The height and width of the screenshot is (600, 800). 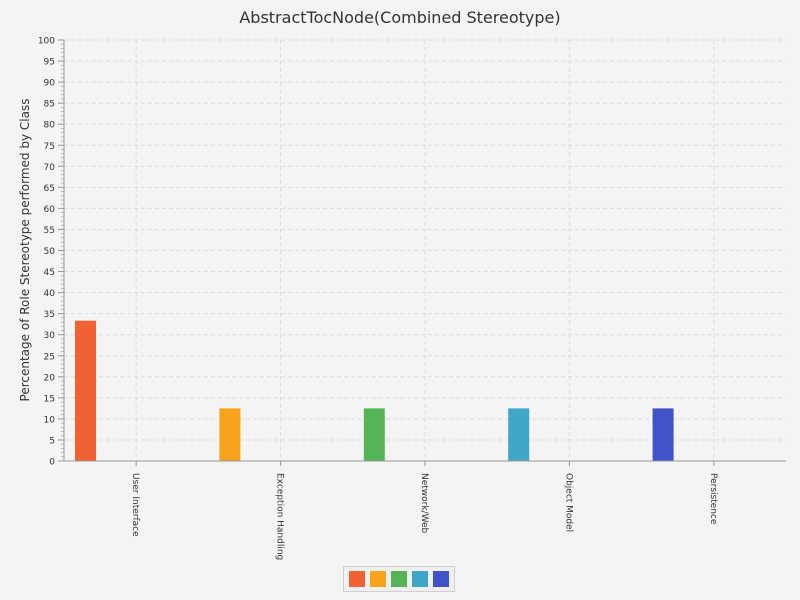 I want to click on x-tick-label: Exception Handling, so click(x=280, y=516).